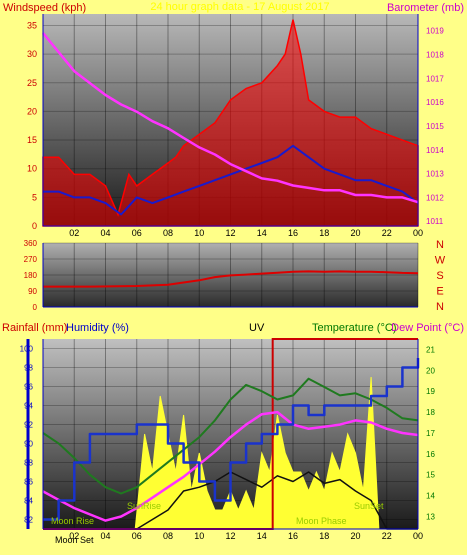  I want to click on wind-direction-series, so click(231, 279).